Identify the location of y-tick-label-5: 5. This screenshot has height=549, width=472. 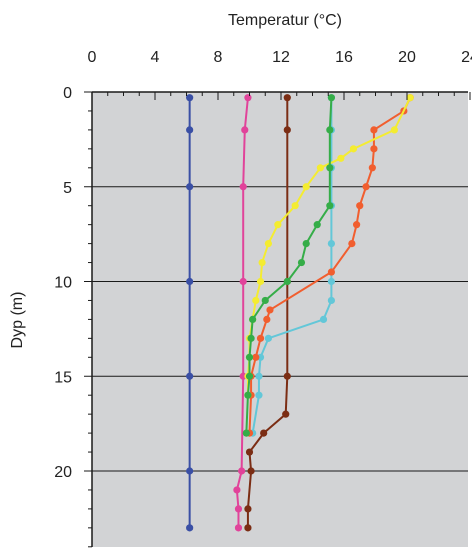
(67, 188).